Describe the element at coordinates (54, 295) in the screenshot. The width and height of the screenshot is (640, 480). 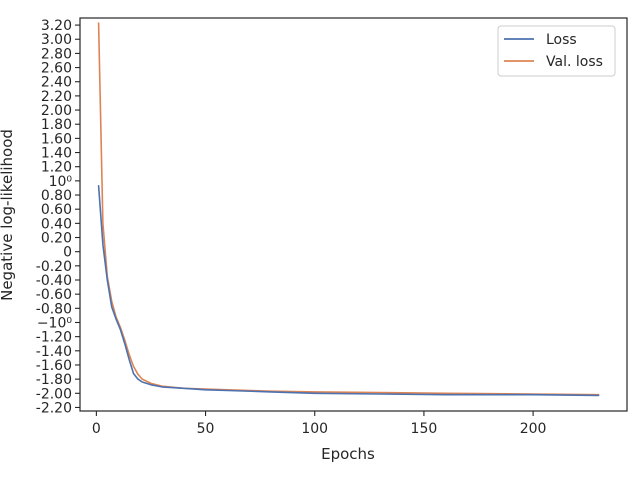
I see `y-tick-label: -0.60` at that location.